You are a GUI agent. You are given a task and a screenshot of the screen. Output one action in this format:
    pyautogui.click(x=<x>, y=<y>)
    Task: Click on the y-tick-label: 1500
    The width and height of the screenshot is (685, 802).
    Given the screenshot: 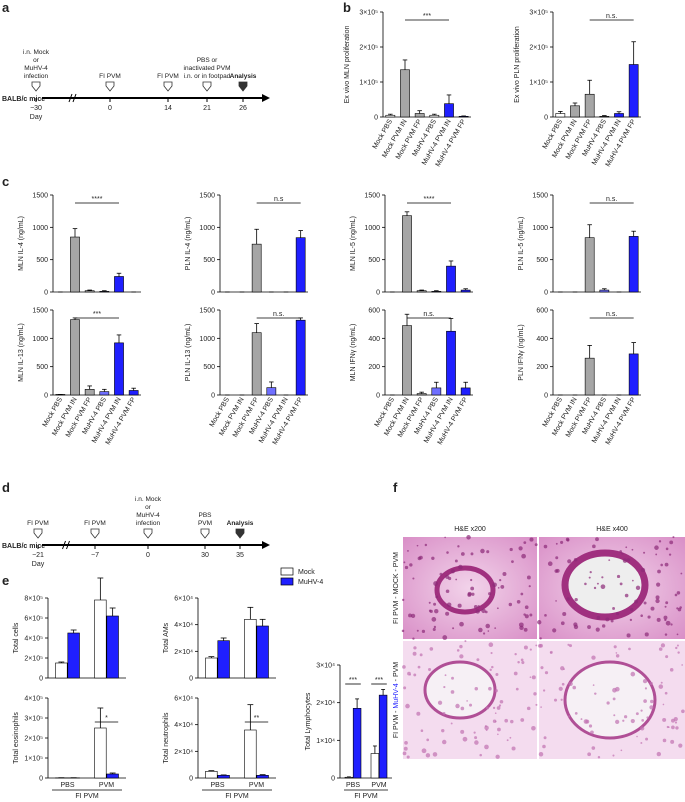 What is the action you would take?
    pyautogui.click(x=207, y=196)
    